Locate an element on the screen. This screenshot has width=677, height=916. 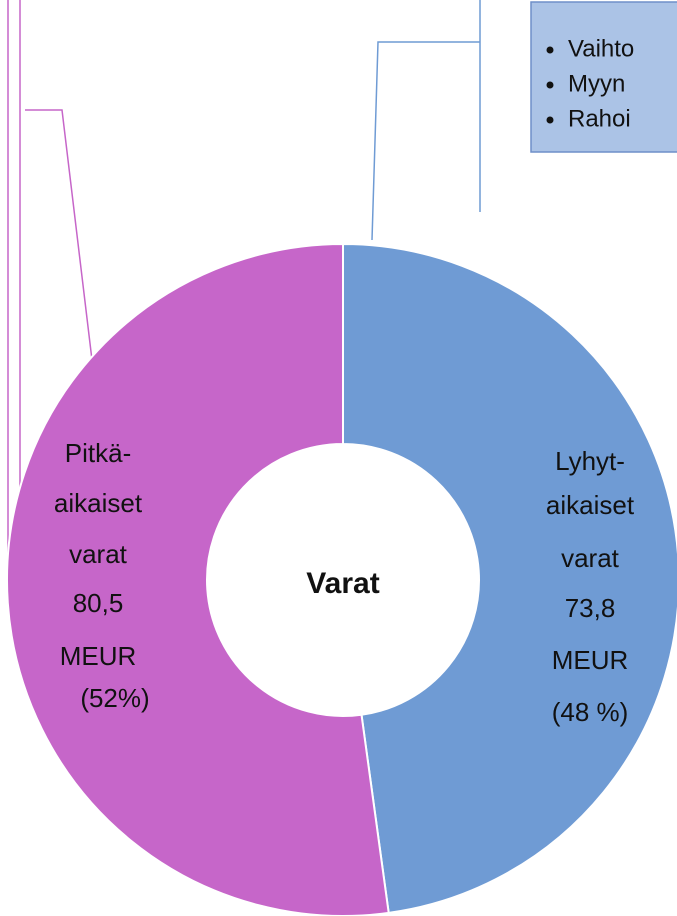
callout-item: Vaihto is located at coordinates (601, 48).